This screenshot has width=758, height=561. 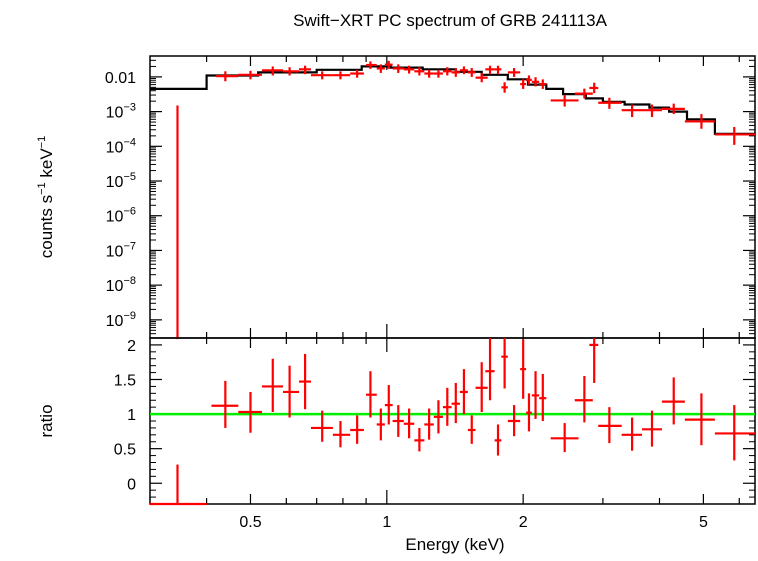 I want to click on ratio-y-tick-label: 0.5, so click(x=125, y=450).